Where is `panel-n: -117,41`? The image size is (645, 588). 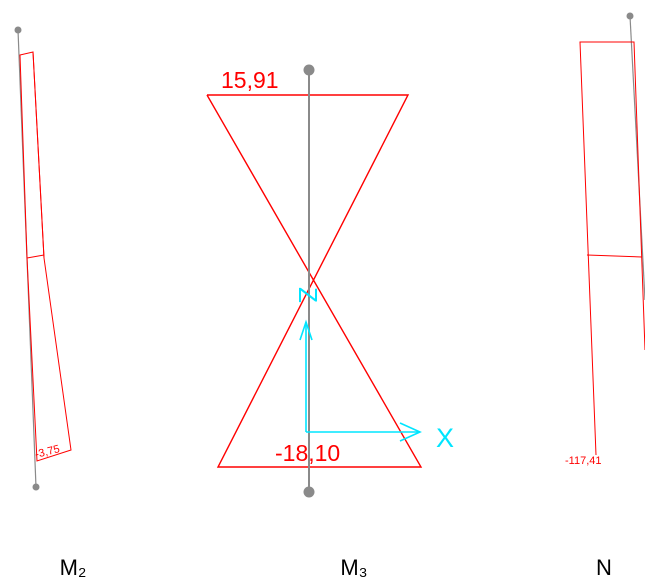 panel-n: -117,41 is located at coordinates (605, 239).